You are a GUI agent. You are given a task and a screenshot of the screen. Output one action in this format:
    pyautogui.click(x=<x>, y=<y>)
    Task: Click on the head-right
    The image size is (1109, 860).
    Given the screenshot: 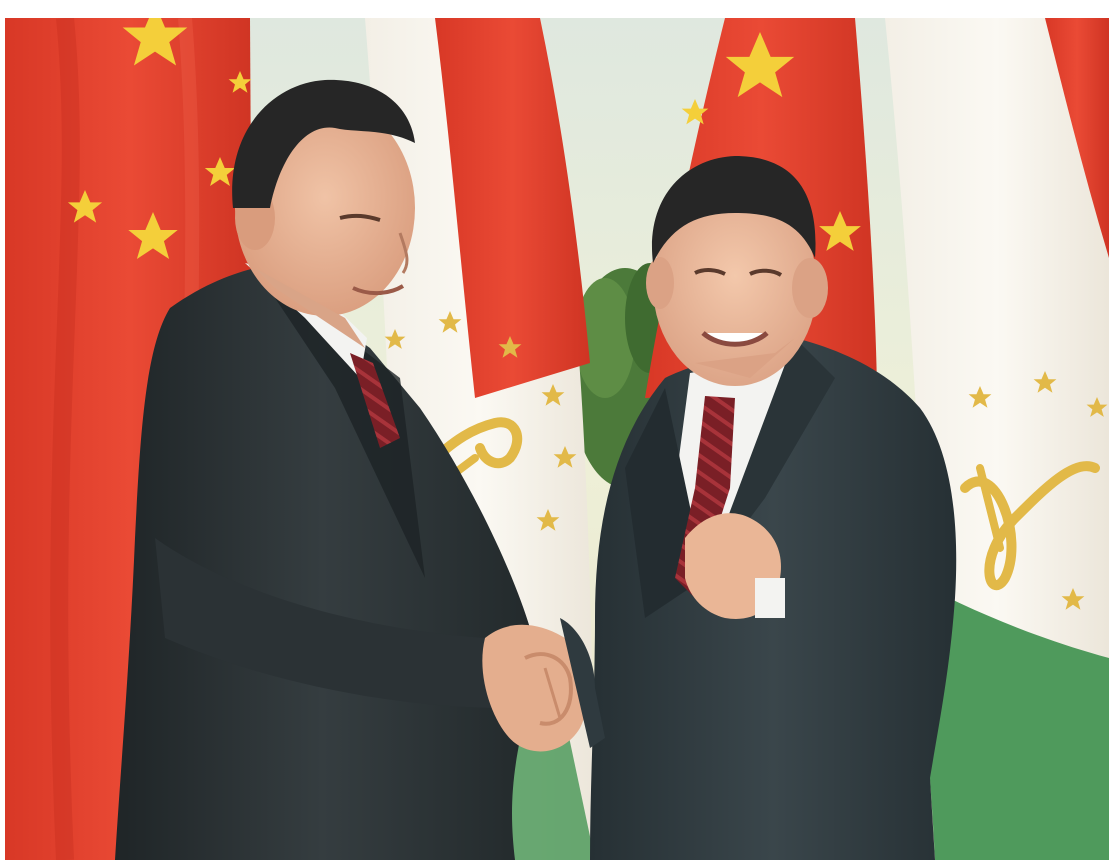 What is the action you would take?
    pyautogui.click(x=735, y=286)
    